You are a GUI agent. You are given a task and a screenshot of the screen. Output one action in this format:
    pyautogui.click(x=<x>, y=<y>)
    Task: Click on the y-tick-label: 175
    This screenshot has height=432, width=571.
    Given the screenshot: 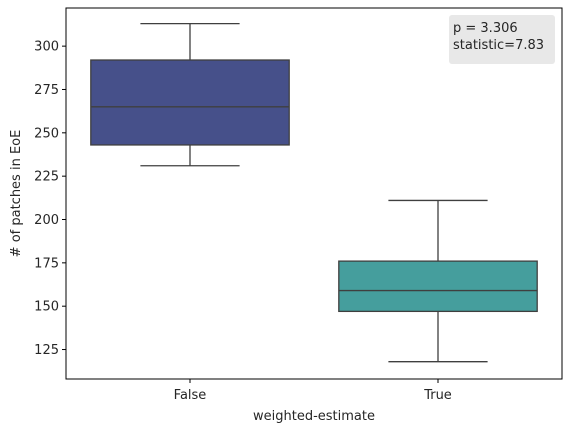 What is the action you would take?
    pyautogui.click(x=46, y=263)
    